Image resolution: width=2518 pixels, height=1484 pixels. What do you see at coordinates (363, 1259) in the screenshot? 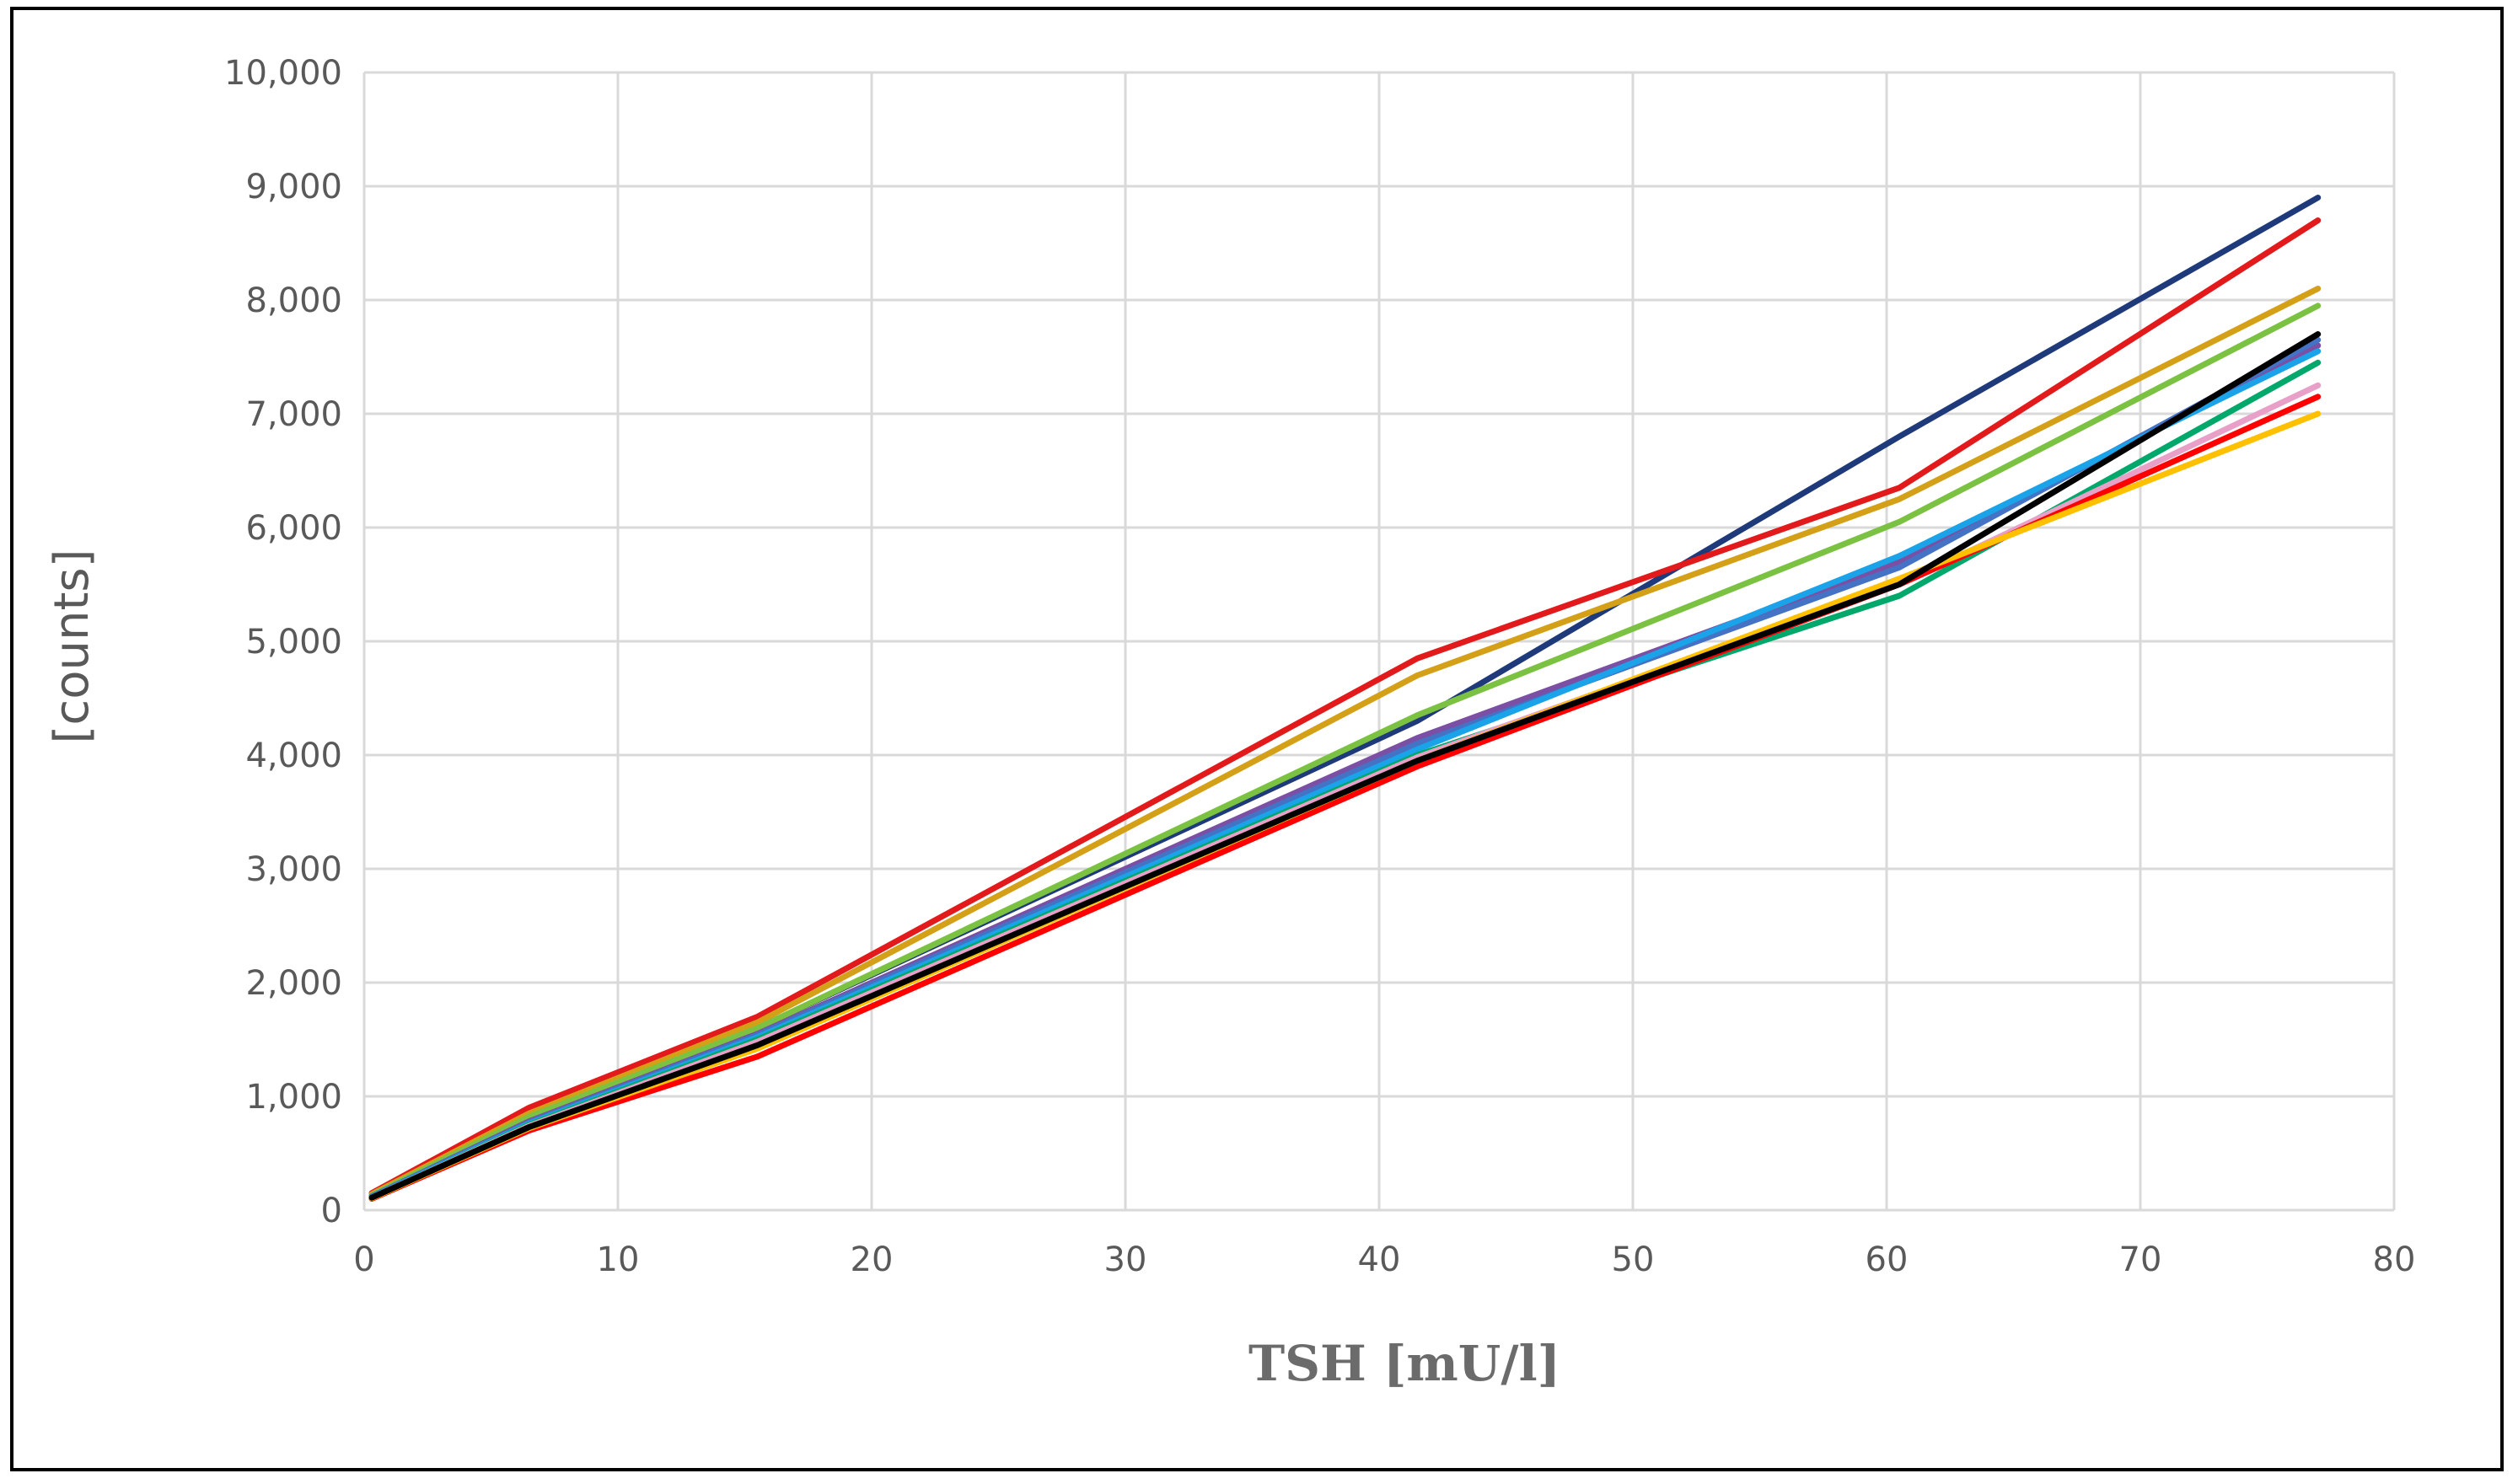
I see `x-tick-label: 0` at bounding box center [363, 1259].